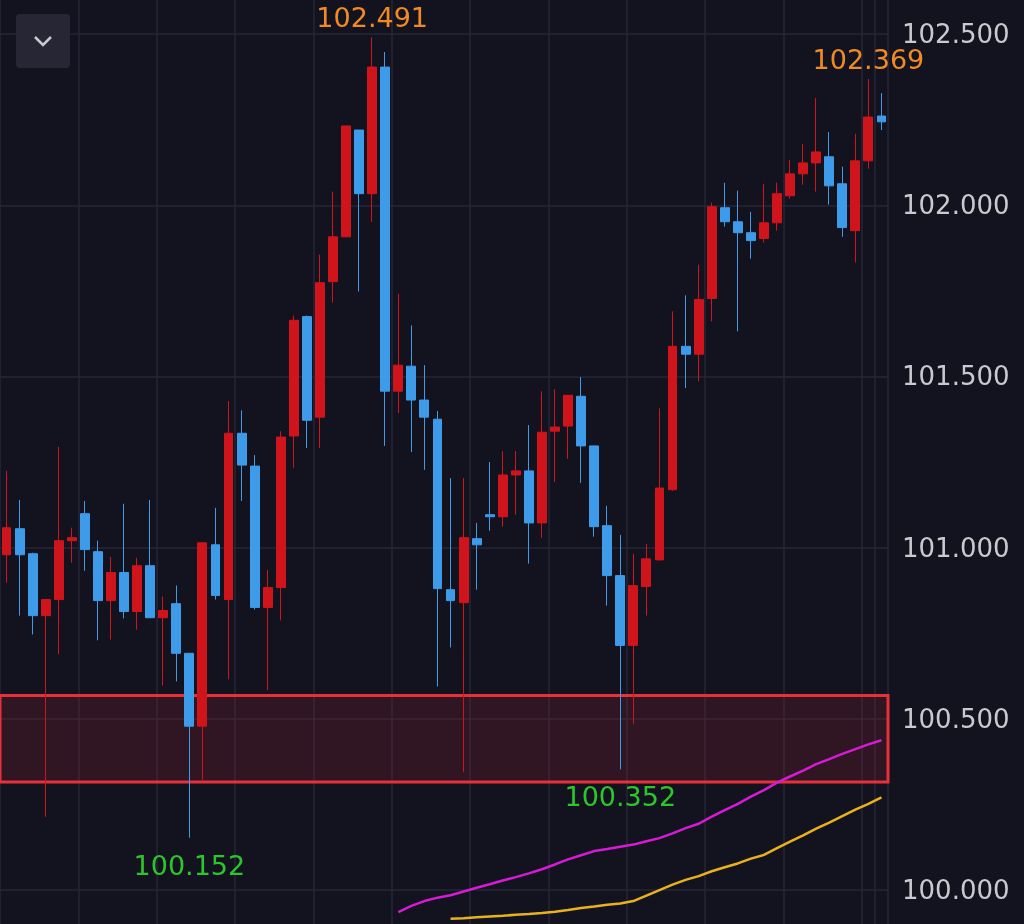 This screenshot has height=924, width=1024. What do you see at coordinates (956, 718) in the screenshot?
I see `y-tick-label: 100.500` at bounding box center [956, 718].